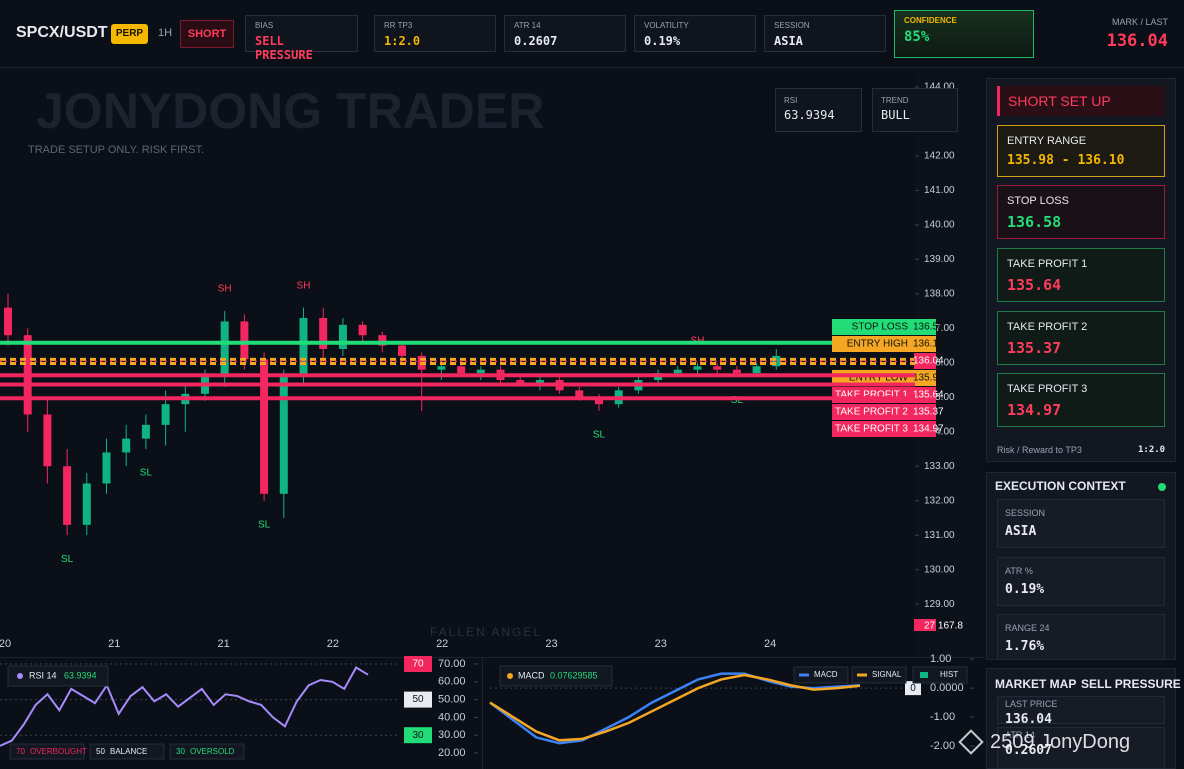 The image size is (1184, 769). Describe the element at coordinates (574, 675) in the screenshot. I see `macd-value: 0.07629585` at that location.